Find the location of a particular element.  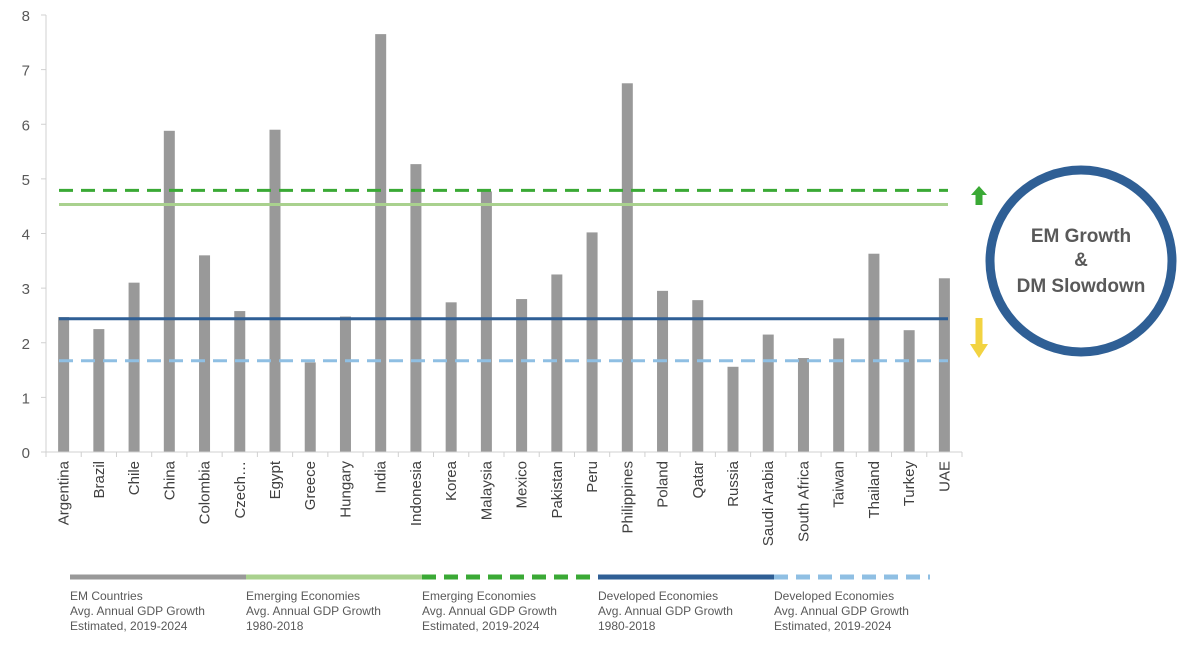

bar-qatar is located at coordinates (698, 376).